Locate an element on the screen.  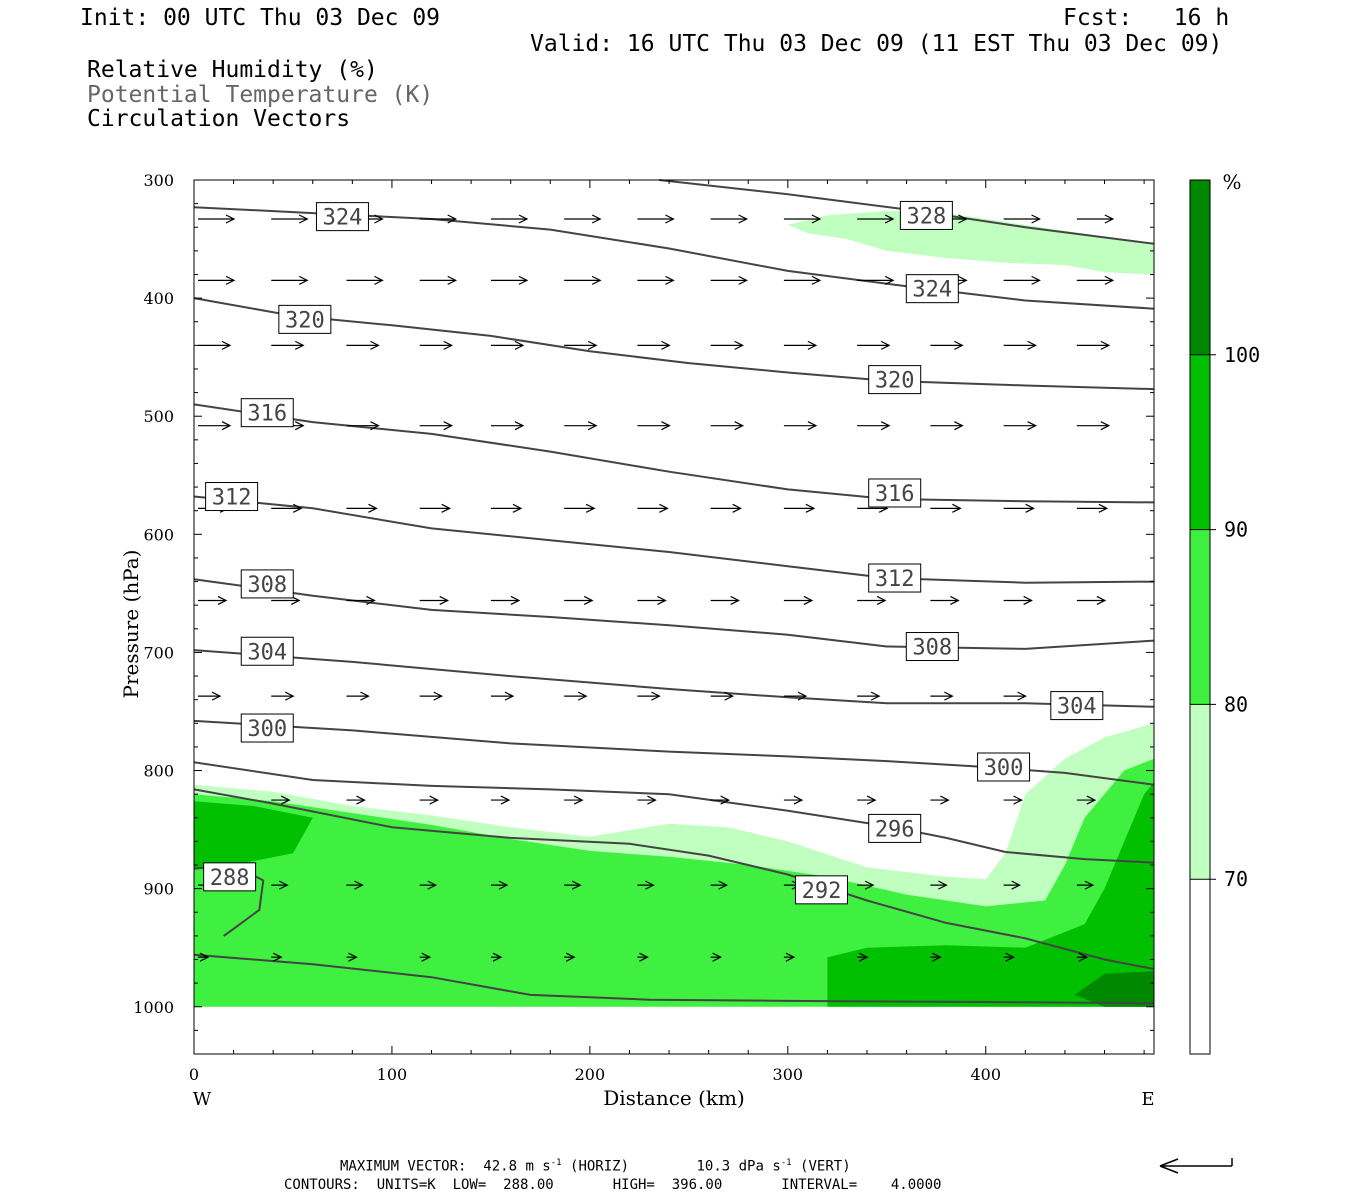
contour-label-text: 312 is located at coordinates (232, 498).